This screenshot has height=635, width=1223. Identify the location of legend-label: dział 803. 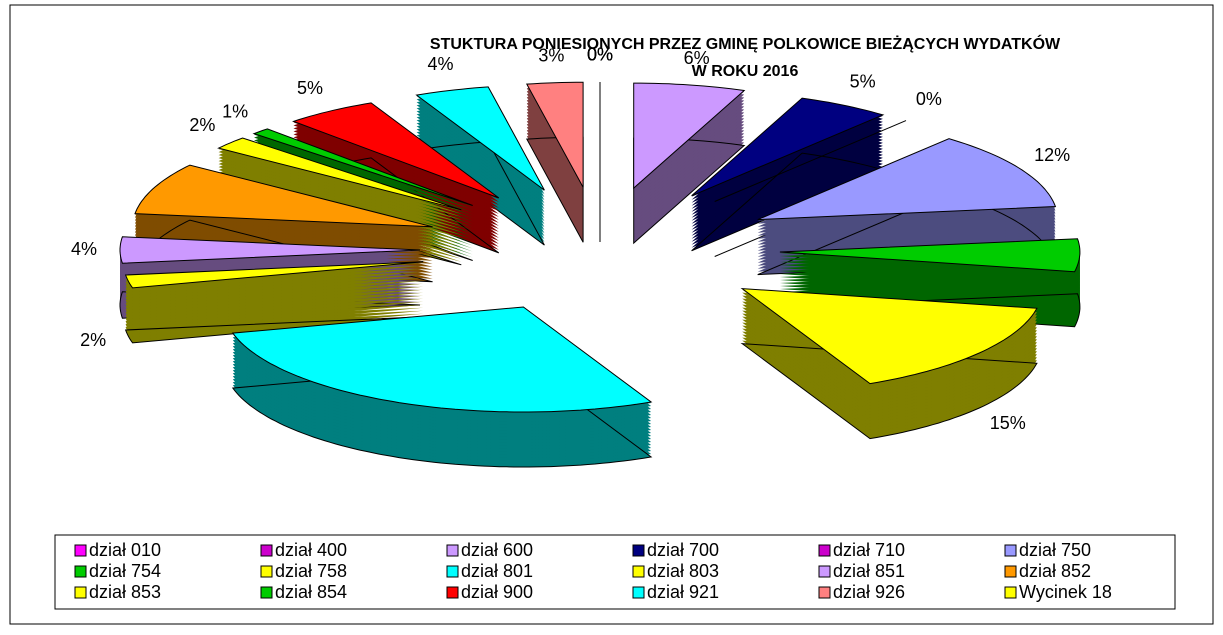
(683, 571).